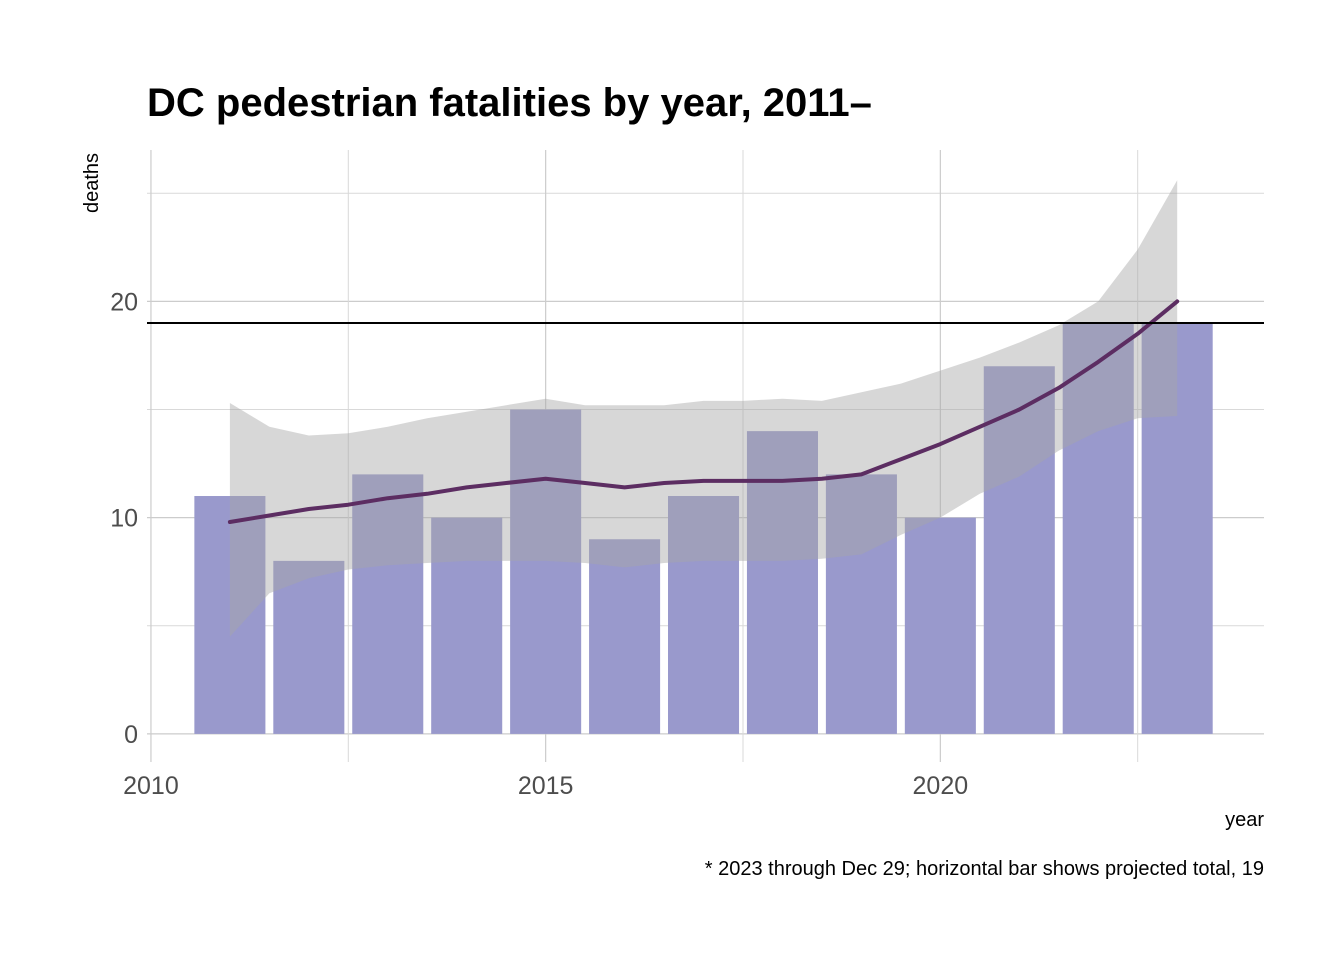 Image resolution: width=1344 pixels, height=960 pixels. Describe the element at coordinates (124, 519) in the screenshot. I see `y-tick-label: 10` at that location.